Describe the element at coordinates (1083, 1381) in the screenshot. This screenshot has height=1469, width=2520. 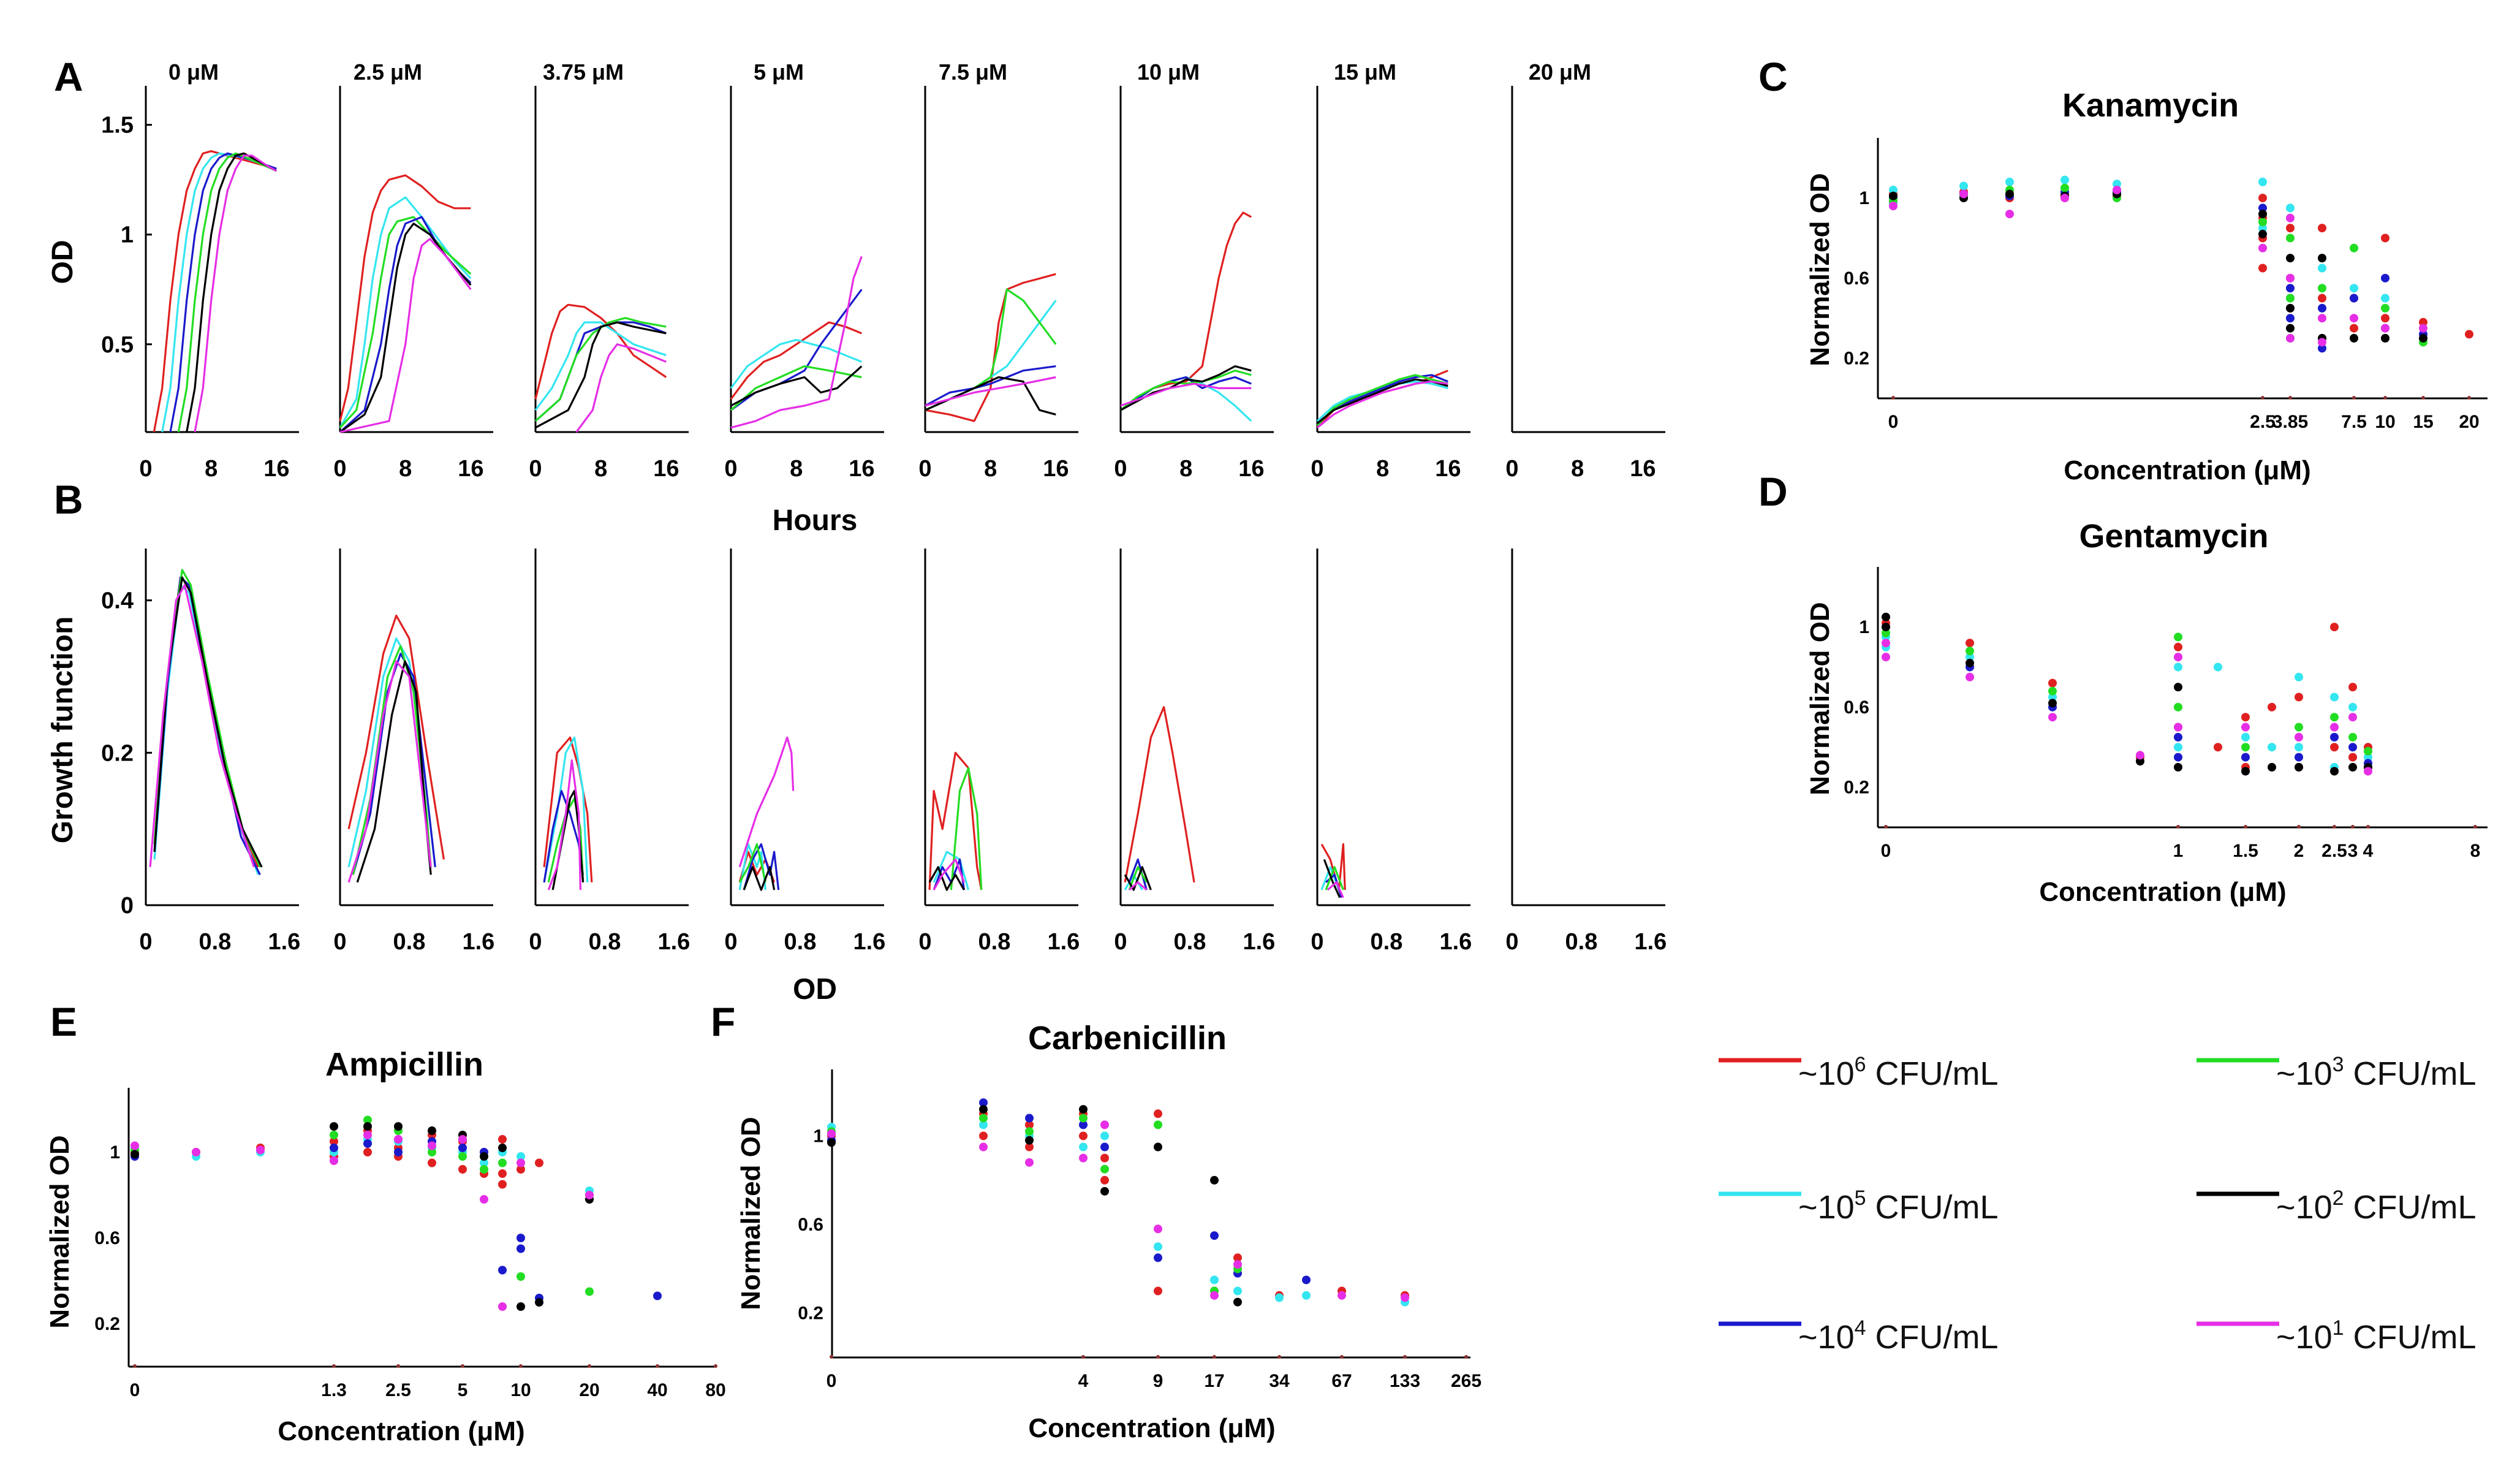
I see `x-tick-label: 4` at that location.